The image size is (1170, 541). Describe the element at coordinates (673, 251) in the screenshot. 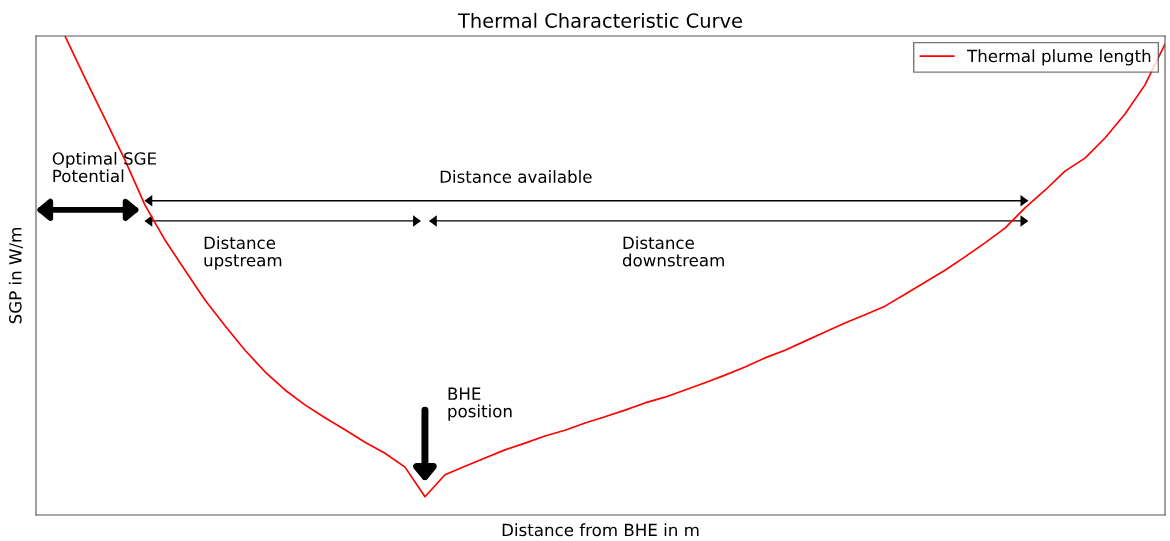

I see `annotation: Distance downstream` at that location.